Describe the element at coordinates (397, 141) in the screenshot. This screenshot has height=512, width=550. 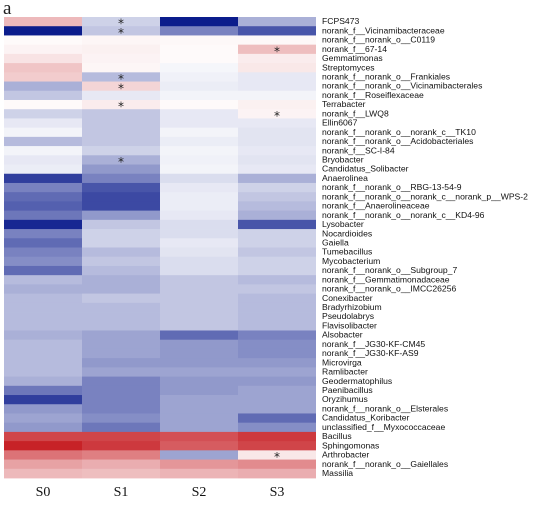
I see `row-label: norank_f__norank_o__Acidobacteriales` at that location.